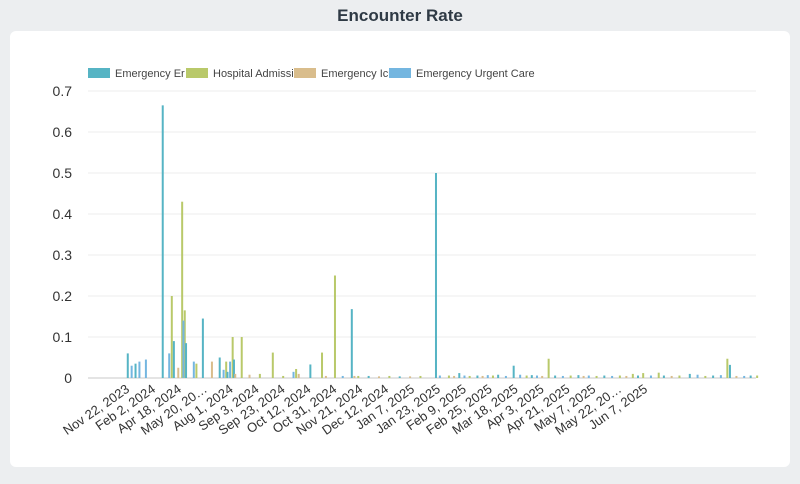 The height and width of the screenshot is (484, 800). Describe the element at coordinates (246, 74) in the screenshot. I see `legend-item: Hospital Admission` at that location.